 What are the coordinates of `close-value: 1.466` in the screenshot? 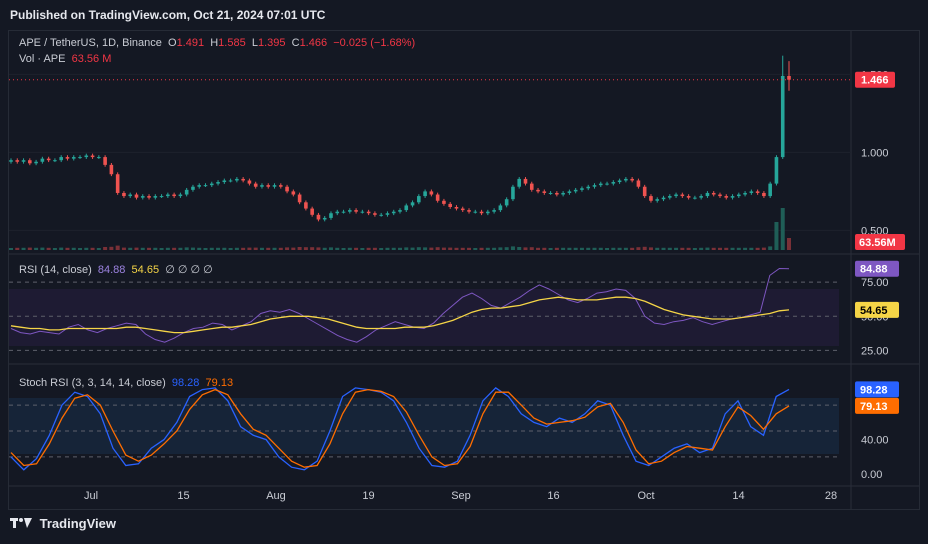 It's located at (313, 43).